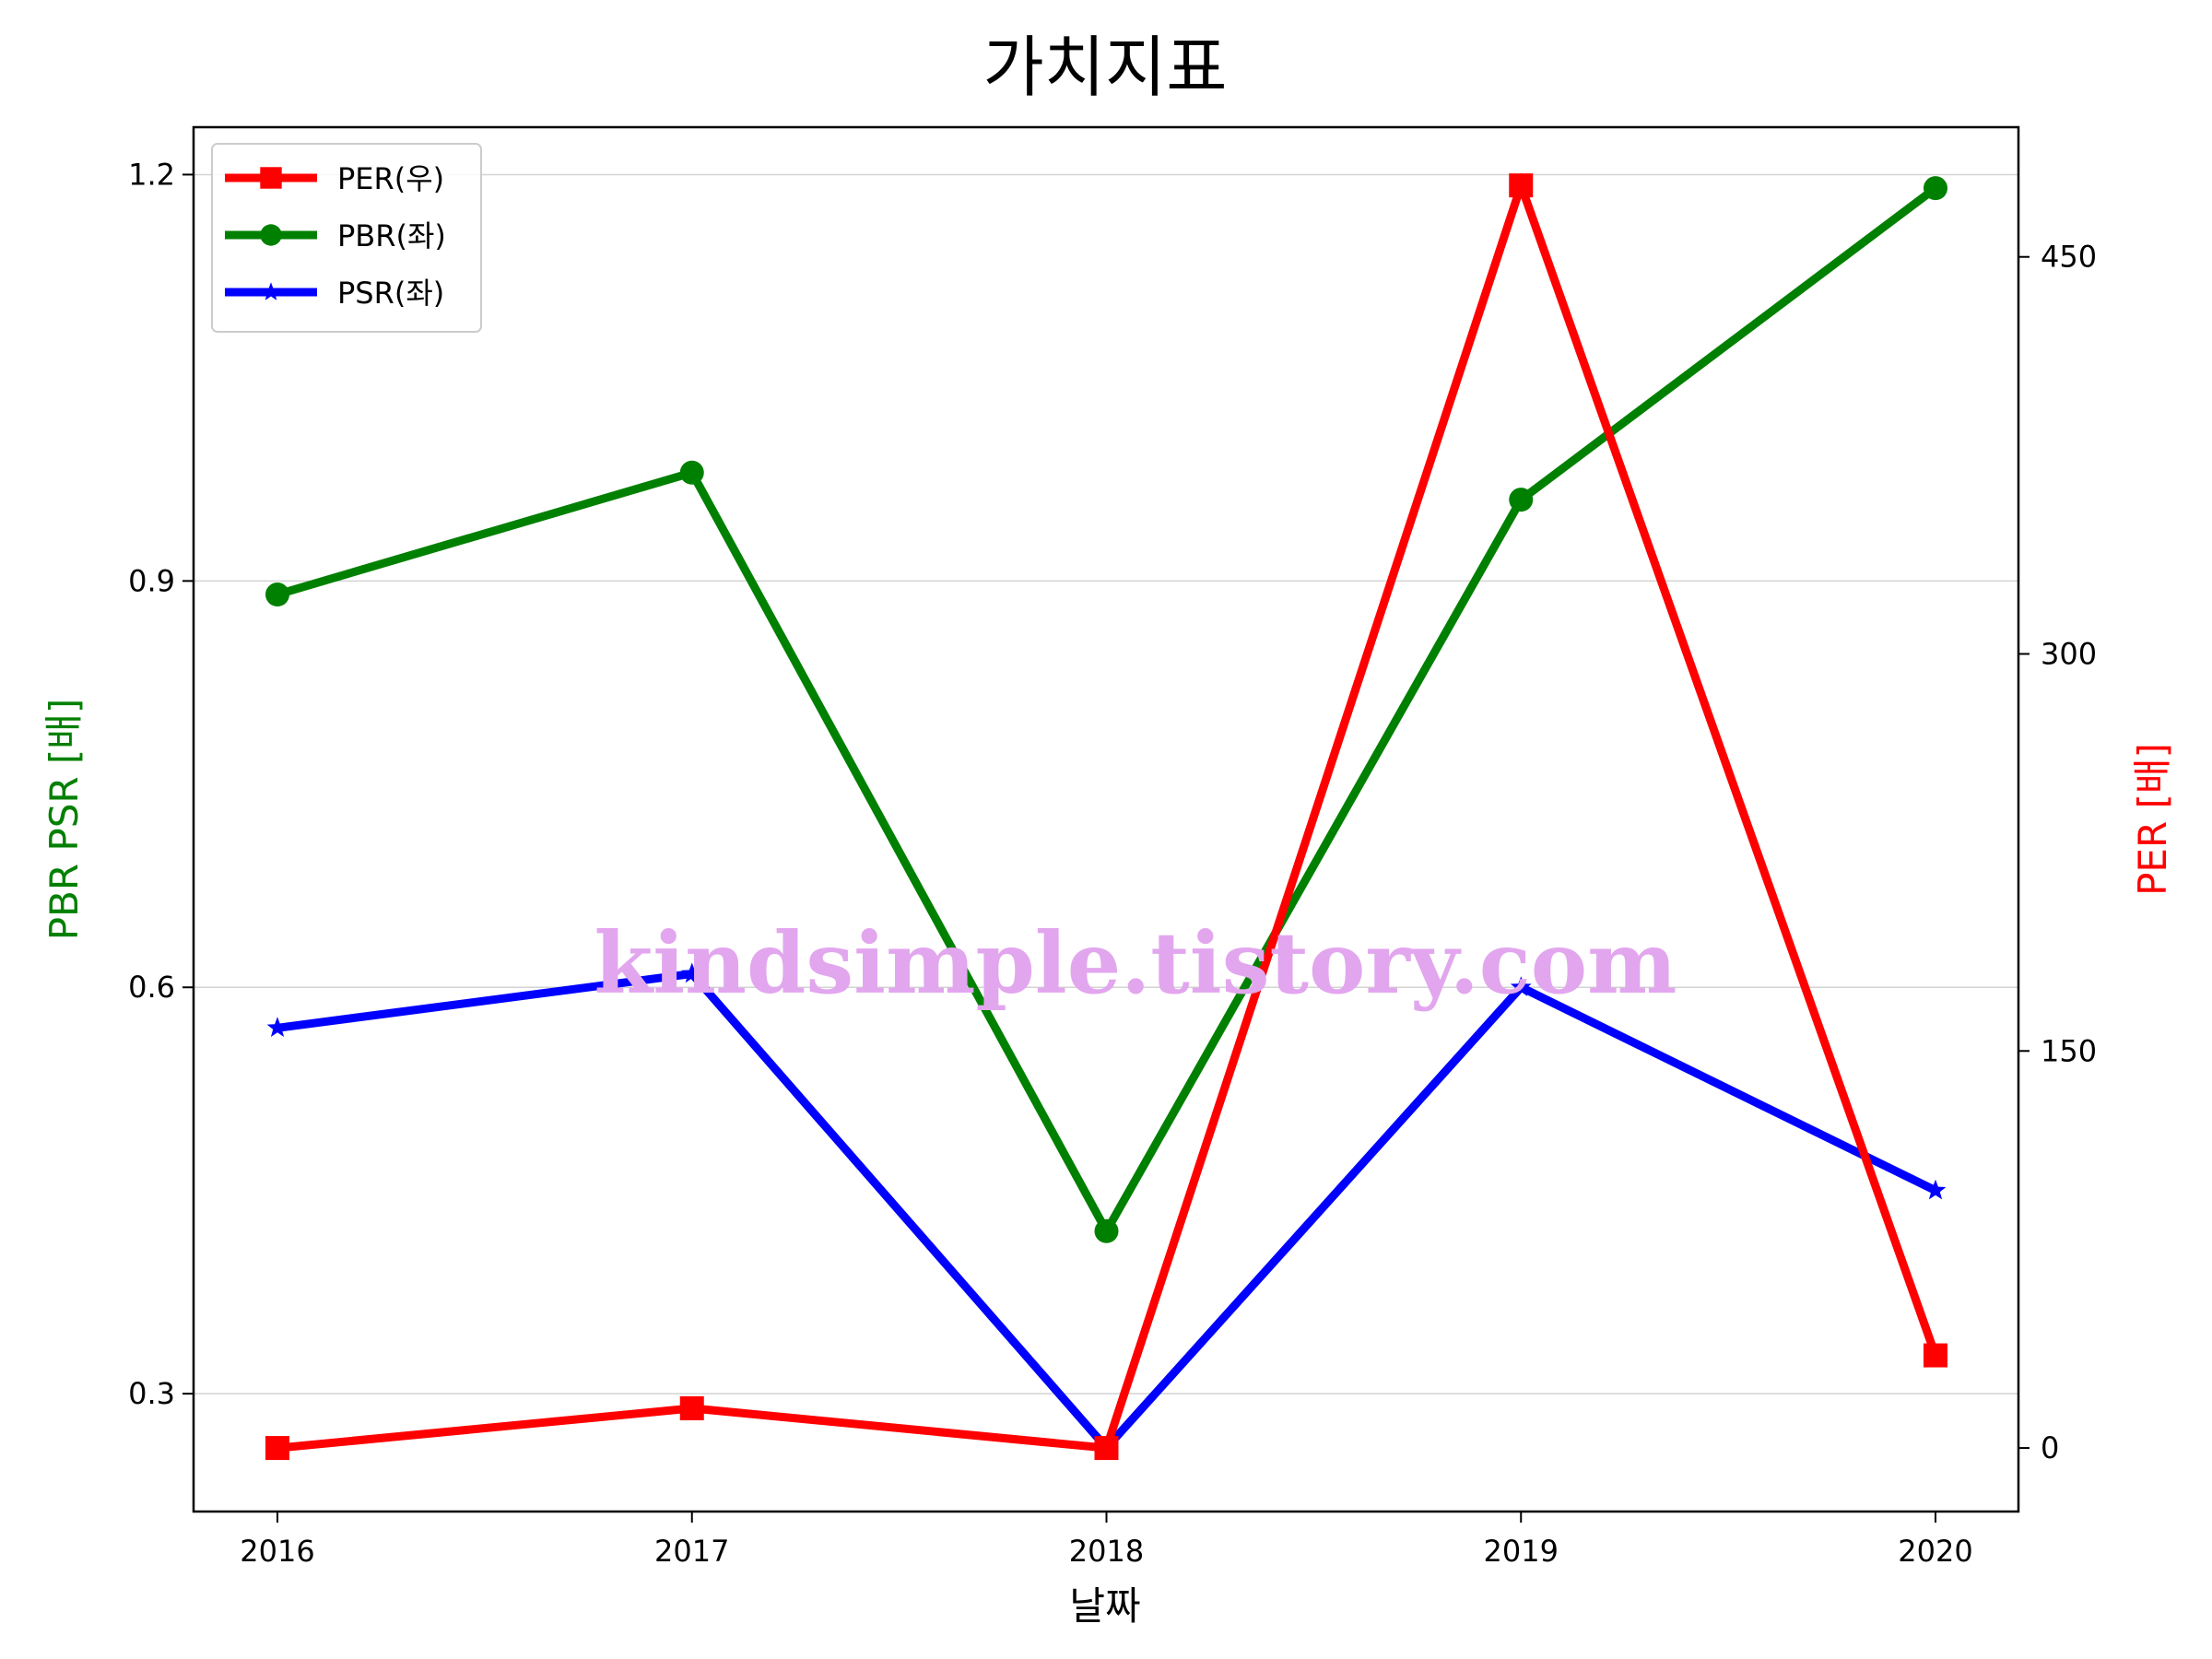  What do you see at coordinates (691, 1551) in the screenshot?
I see `x-tick-label: 2017` at bounding box center [691, 1551].